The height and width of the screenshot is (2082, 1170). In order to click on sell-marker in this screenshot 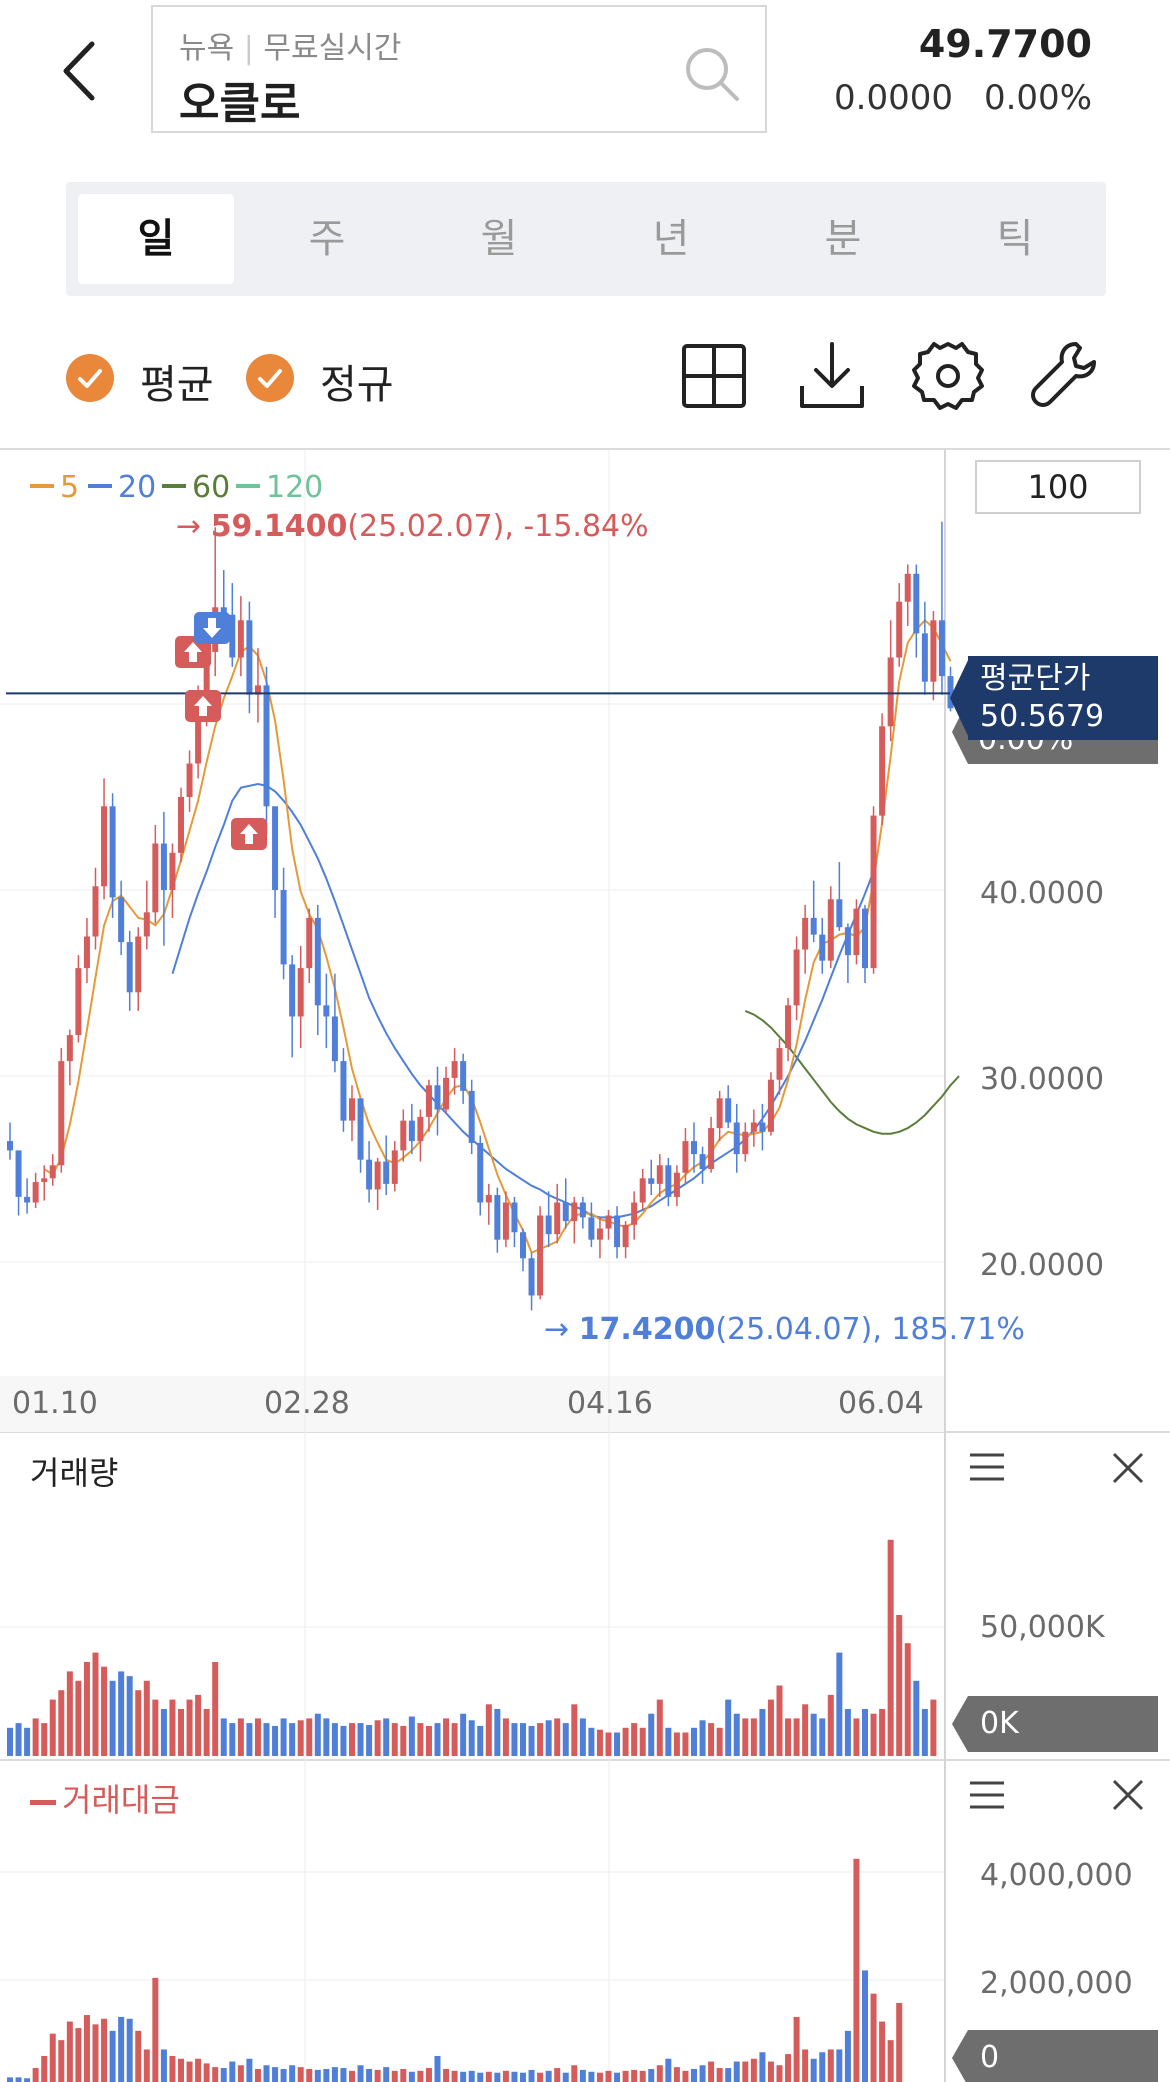, I will do `click(212, 628)`.